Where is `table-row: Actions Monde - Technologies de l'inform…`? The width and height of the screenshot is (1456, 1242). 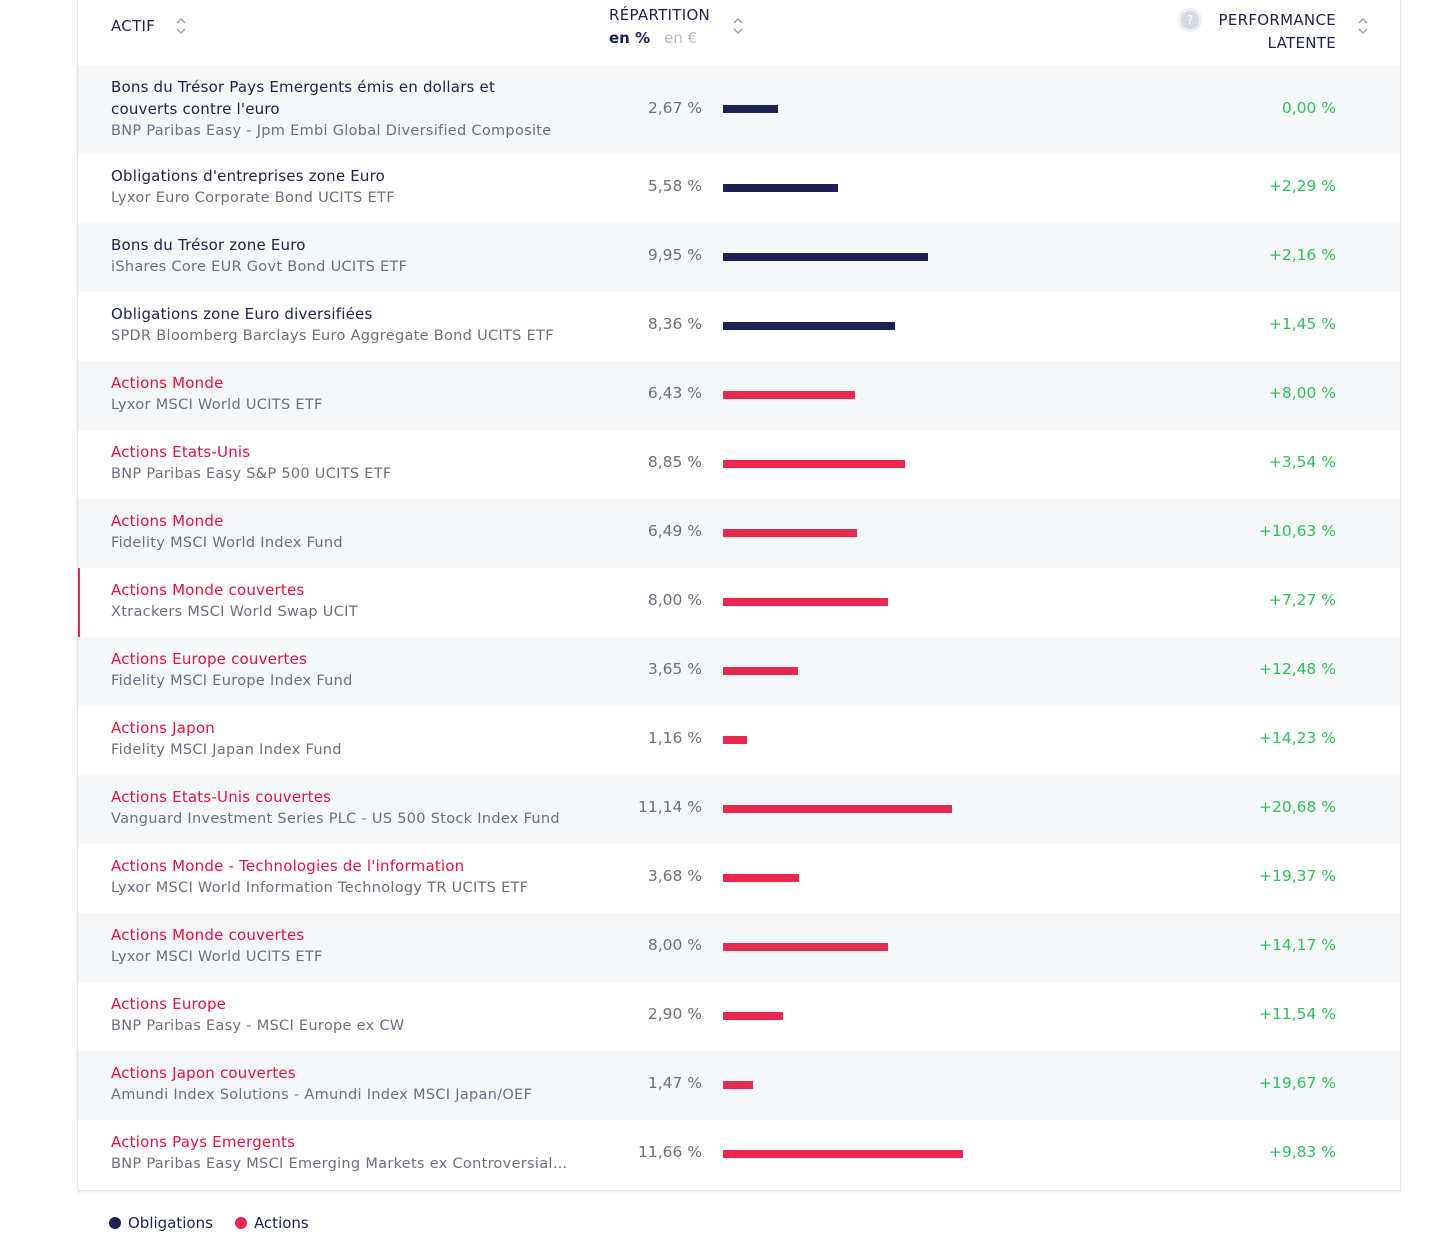
table-row: Actions Monde - Technologies de l'inform… is located at coordinates (739, 878).